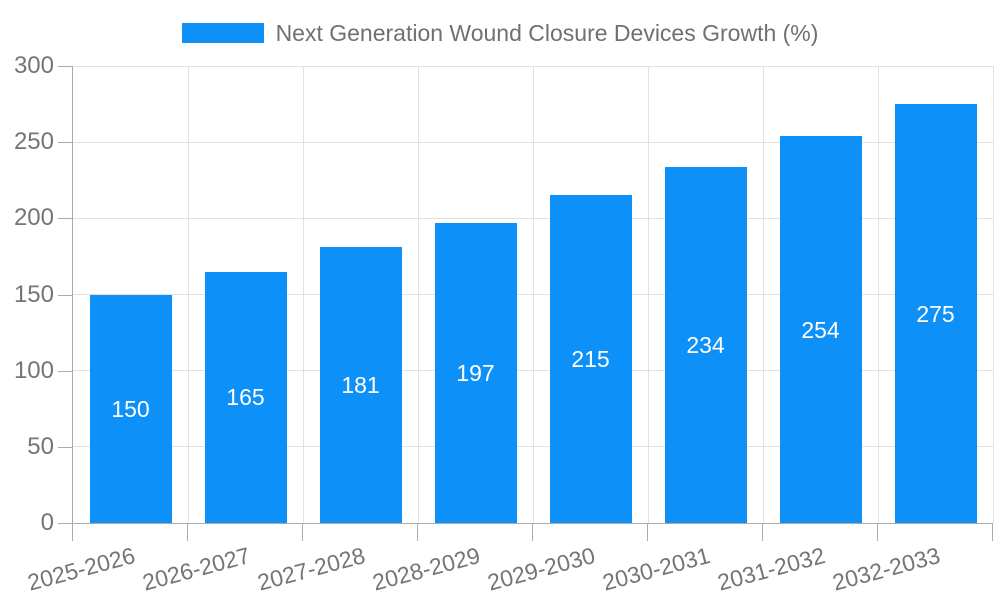  Describe the element at coordinates (33, 65) in the screenshot. I see `y-axis-tick-label: 300` at that location.